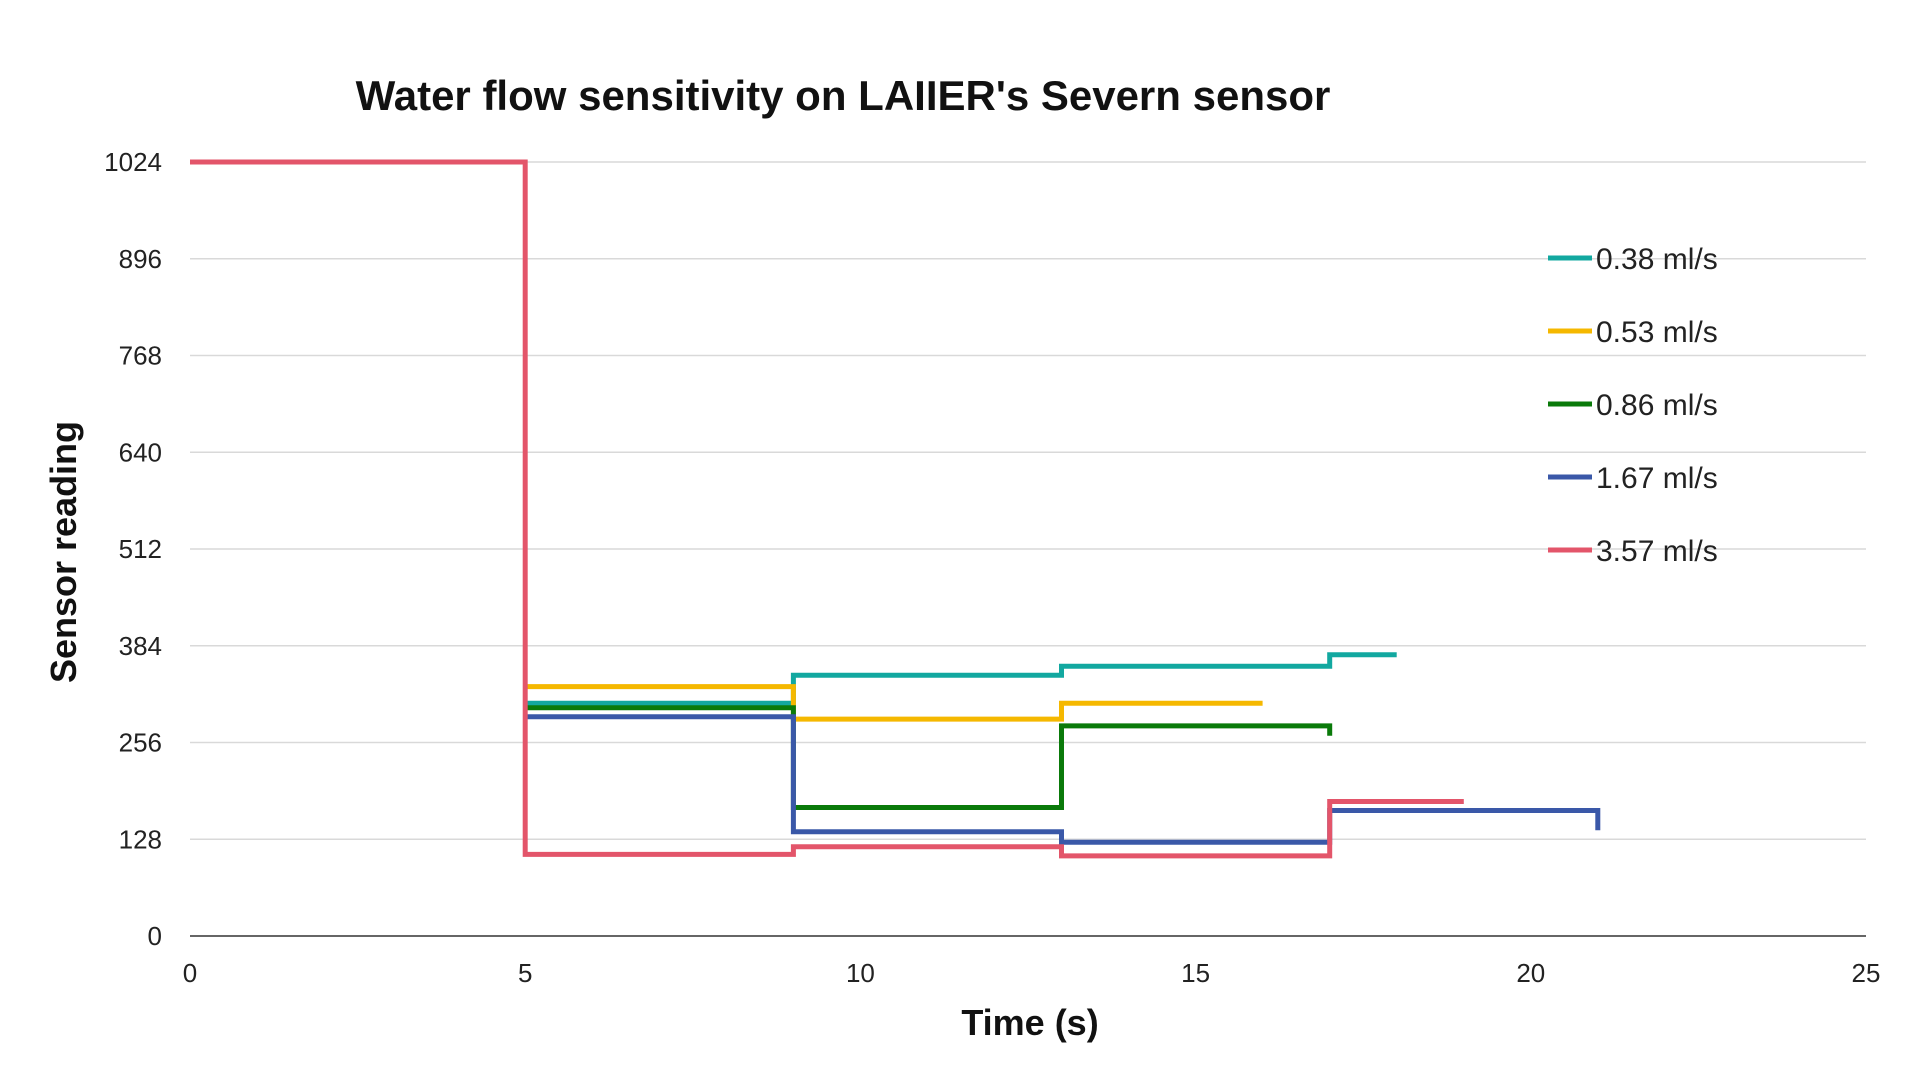 The height and width of the screenshot is (1080, 1920). Describe the element at coordinates (860, 973) in the screenshot. I see `x-tick-label: 10` at that location.